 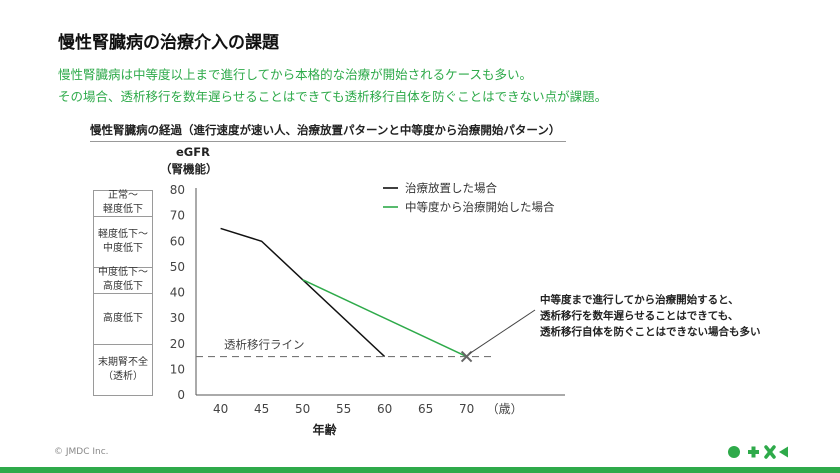 What do you see at coordinates (177, 241) in the screenshot?
I see `y-tick-label: 60` at bounding box center [177, 241].